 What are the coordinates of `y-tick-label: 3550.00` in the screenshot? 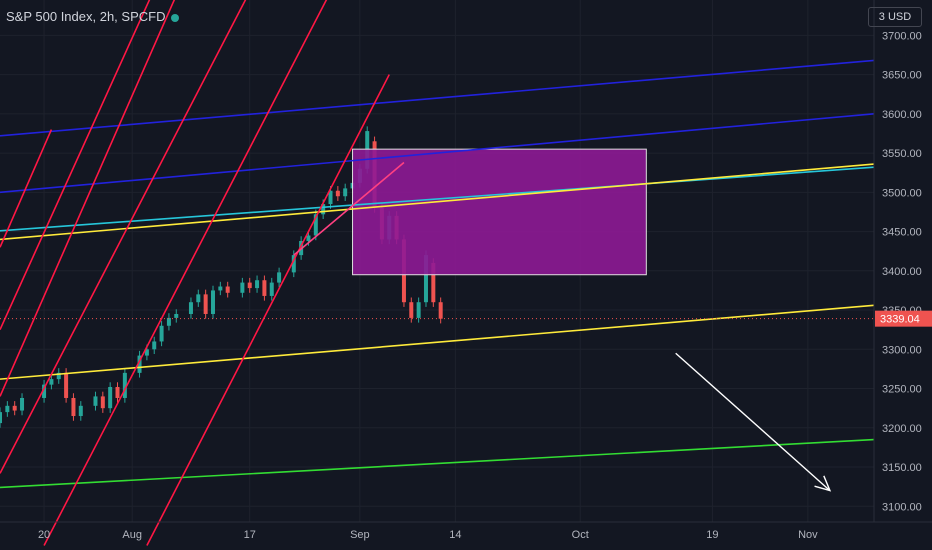 It's located at (902, 154).